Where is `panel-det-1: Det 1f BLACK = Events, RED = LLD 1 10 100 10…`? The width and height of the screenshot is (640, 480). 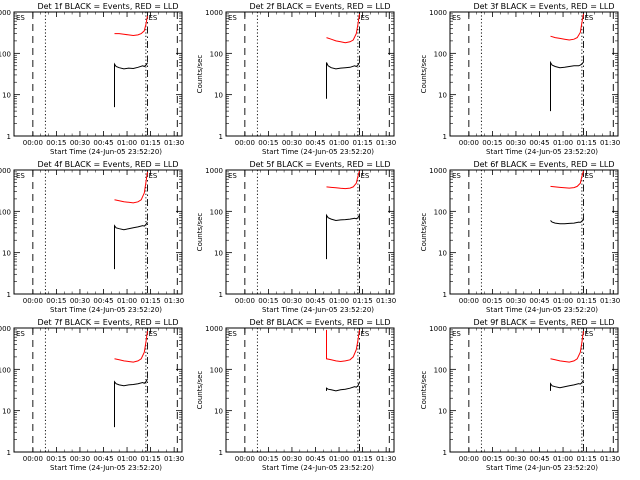
panel-det-1: Det 1f BLACK = Events, RED = LLD 1 10 100 10… is located at coordinates (92, 79).